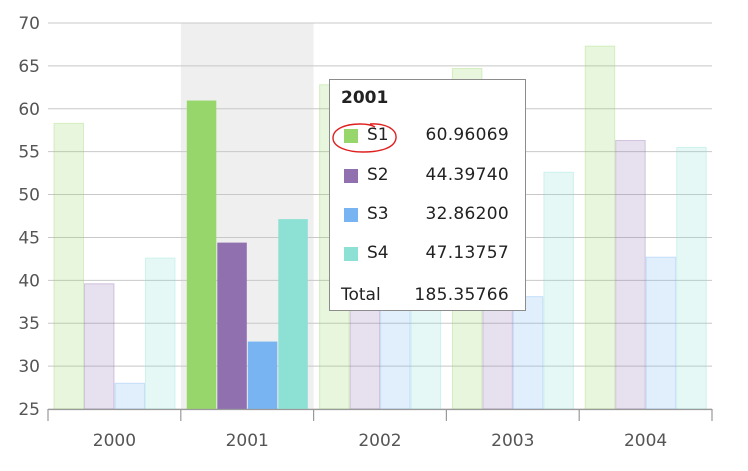 Image resolution: width=748 pixels, height=471 pixels. What do you see at coordinates (29, 324) in the screenshot?
I see `y-tick-label: 35` at bounding box center [29, 324].